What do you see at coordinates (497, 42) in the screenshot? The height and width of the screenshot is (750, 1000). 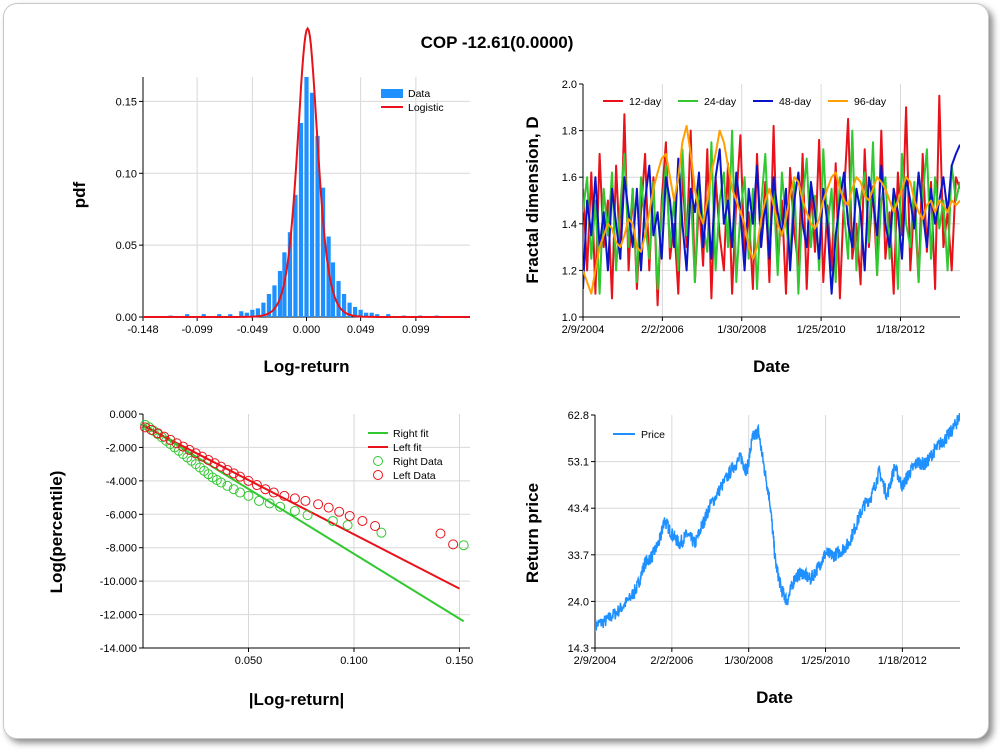 I see `chart-title: COP -12.61(0.0000)` at bounding box center [497, 42].